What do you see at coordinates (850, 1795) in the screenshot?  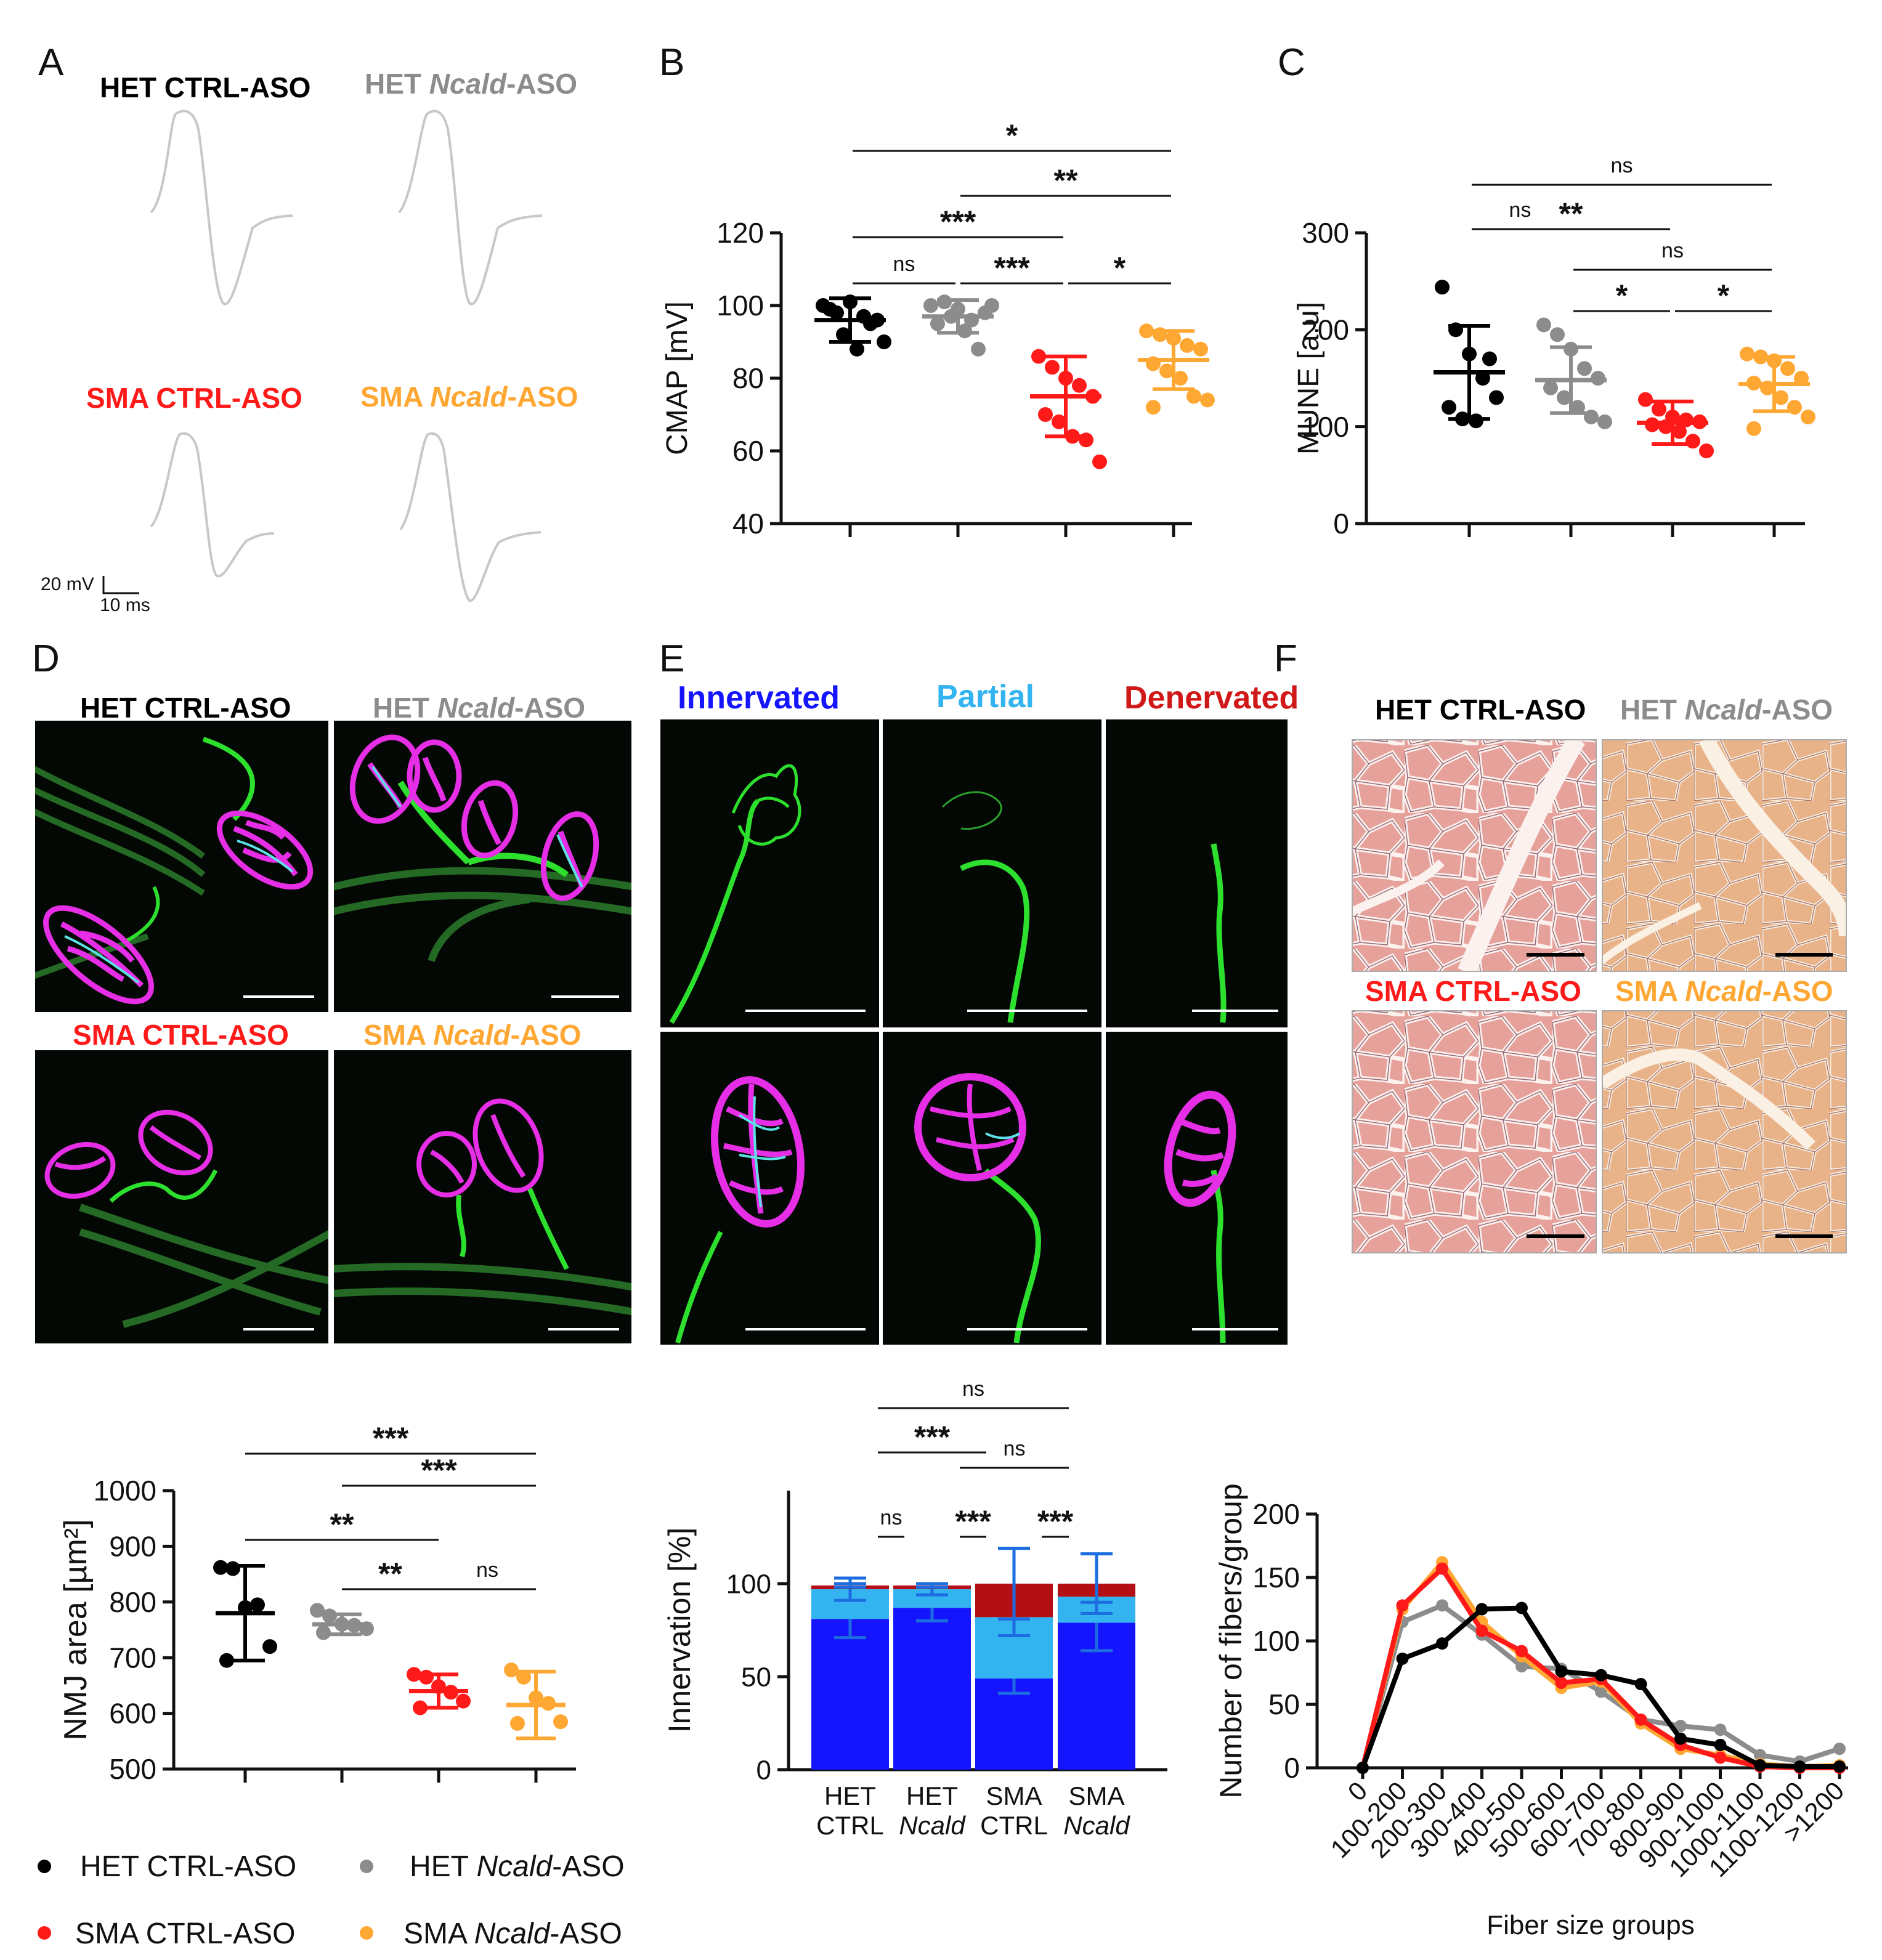 I see `innervation-x-label-line1-0: HET` at bounding box center [850, 1795].